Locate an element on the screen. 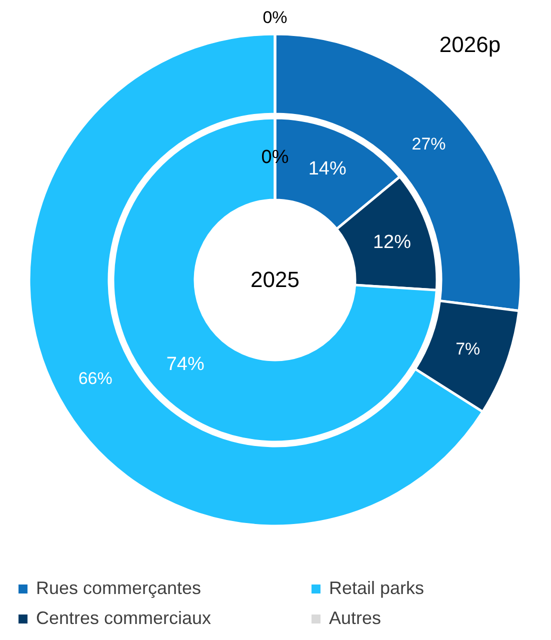 The image size is (551, 640). text: 0% is located at coordinates (275, 17).